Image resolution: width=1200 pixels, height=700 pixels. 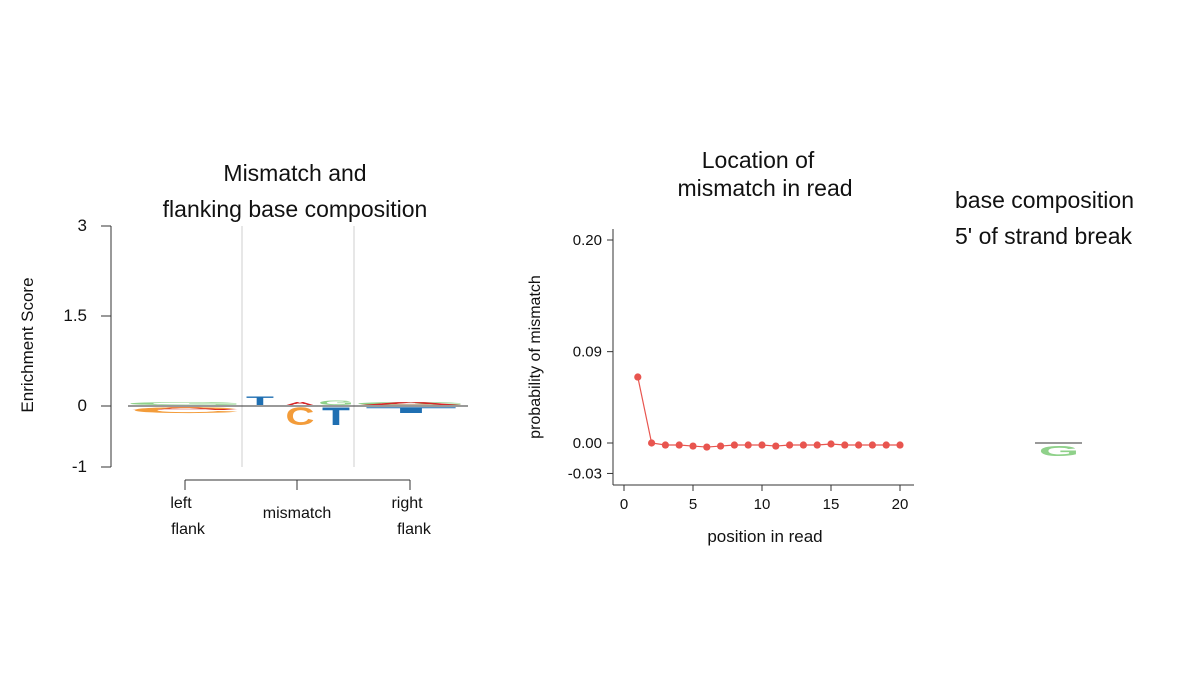 What do you see at coordinates (79, 466) in the screenshot?
I see `logo-ytick-neg1: -1` at bounding box center [79, 466].